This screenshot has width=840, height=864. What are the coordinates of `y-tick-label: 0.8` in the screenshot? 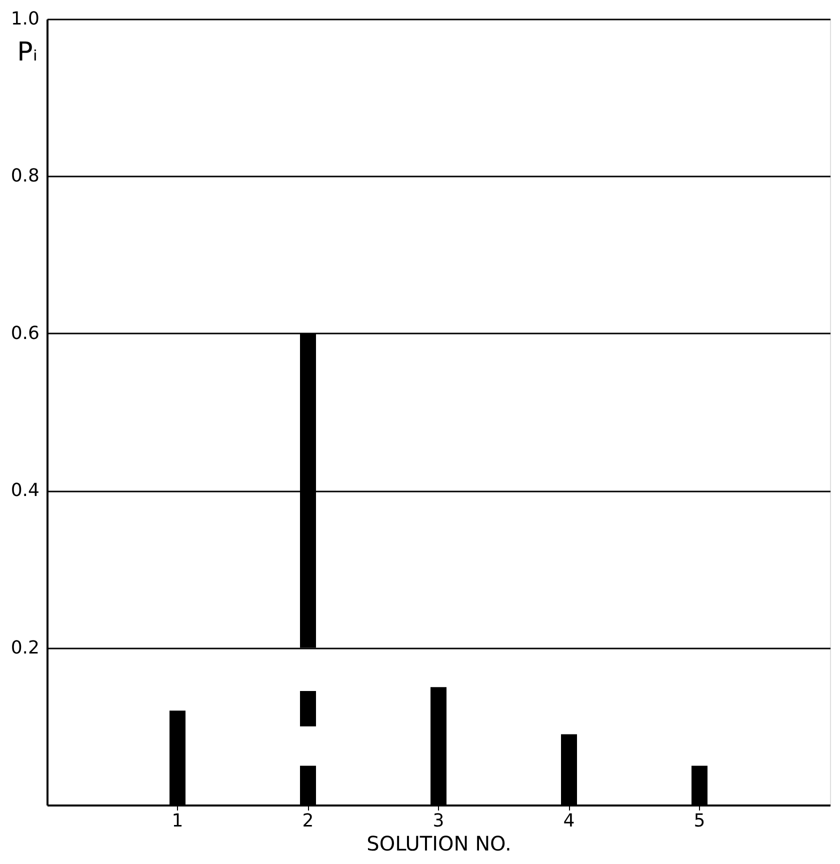 It's located at (25, 176).